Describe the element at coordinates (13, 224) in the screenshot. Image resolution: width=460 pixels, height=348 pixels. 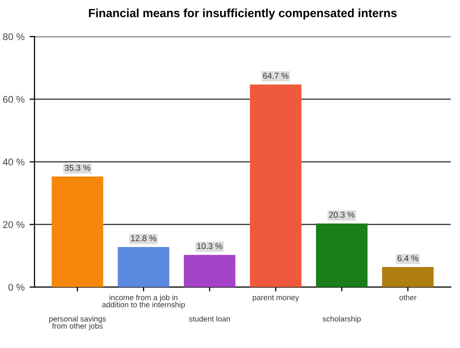
I see `y-tick-label: 20 %` at that location.